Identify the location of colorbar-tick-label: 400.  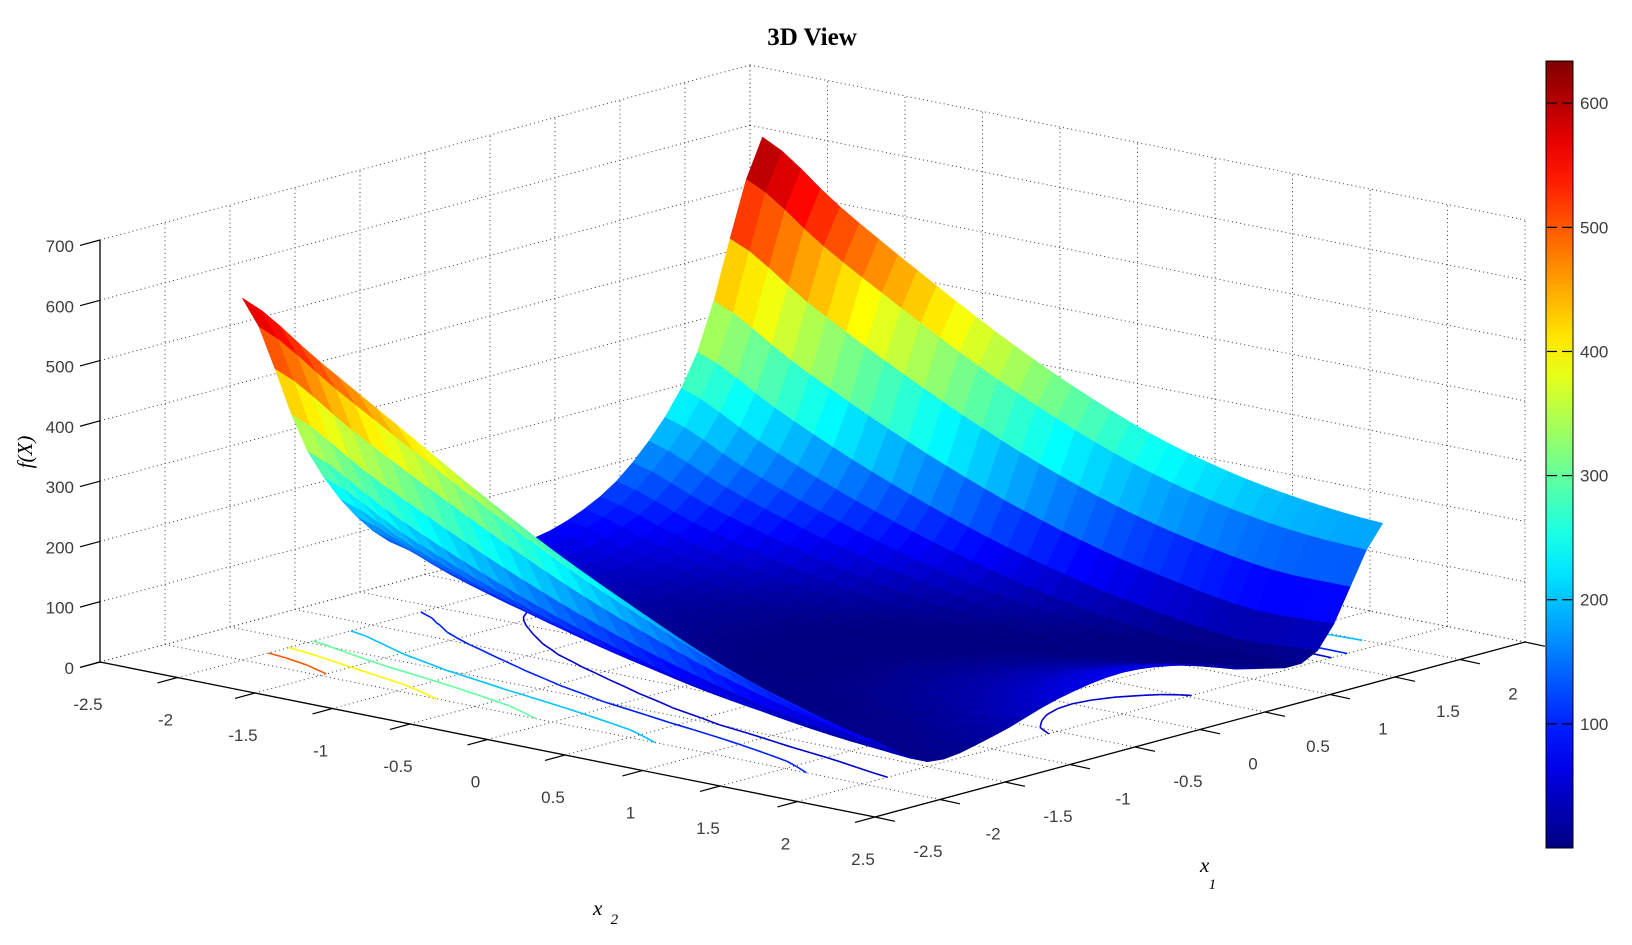
(1594, 351).